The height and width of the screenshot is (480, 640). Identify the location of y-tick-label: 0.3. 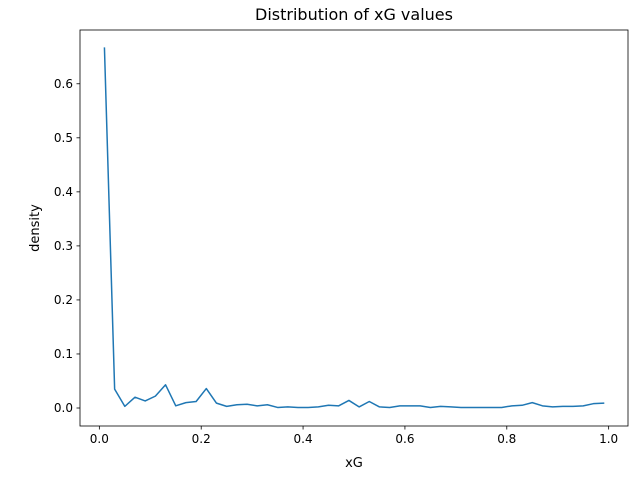
(63, 246).